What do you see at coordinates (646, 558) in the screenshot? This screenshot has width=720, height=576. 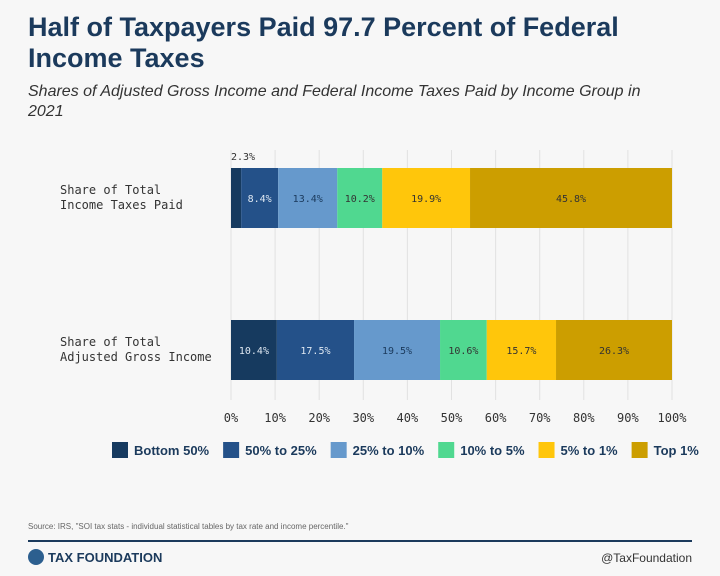 I see `twitter-handle: @TaxFoundation` at bounding box center [646, 558].